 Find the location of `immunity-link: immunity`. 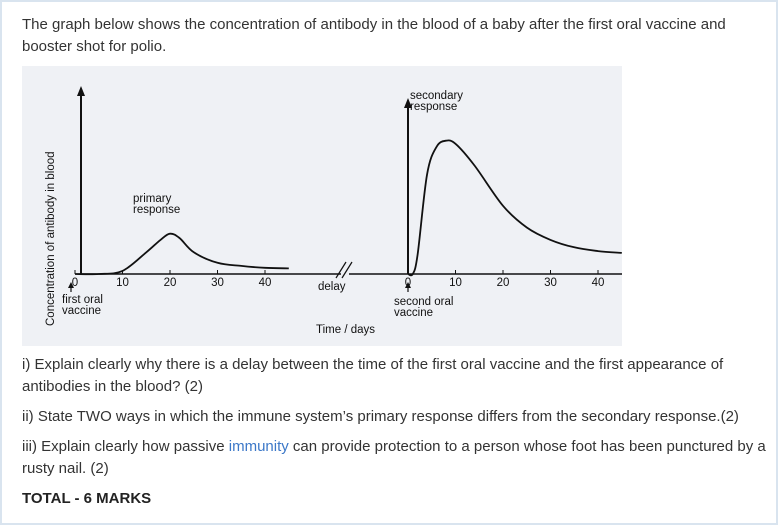

immunity-link: immunity is located at coordinates (258, 446).